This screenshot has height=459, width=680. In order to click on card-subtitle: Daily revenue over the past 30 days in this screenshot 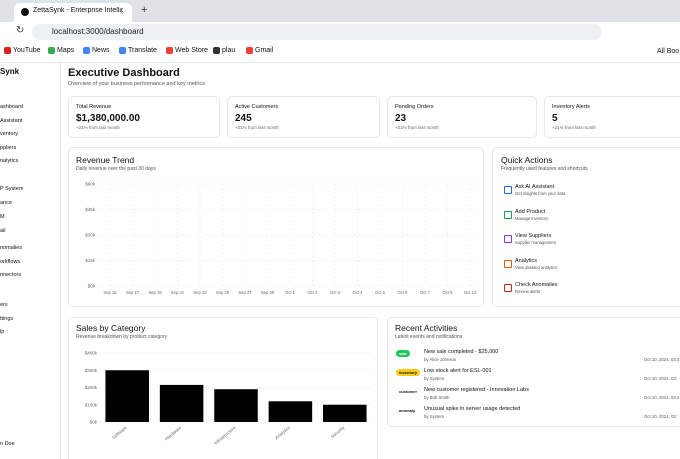, I will do `click(116, 169)`.